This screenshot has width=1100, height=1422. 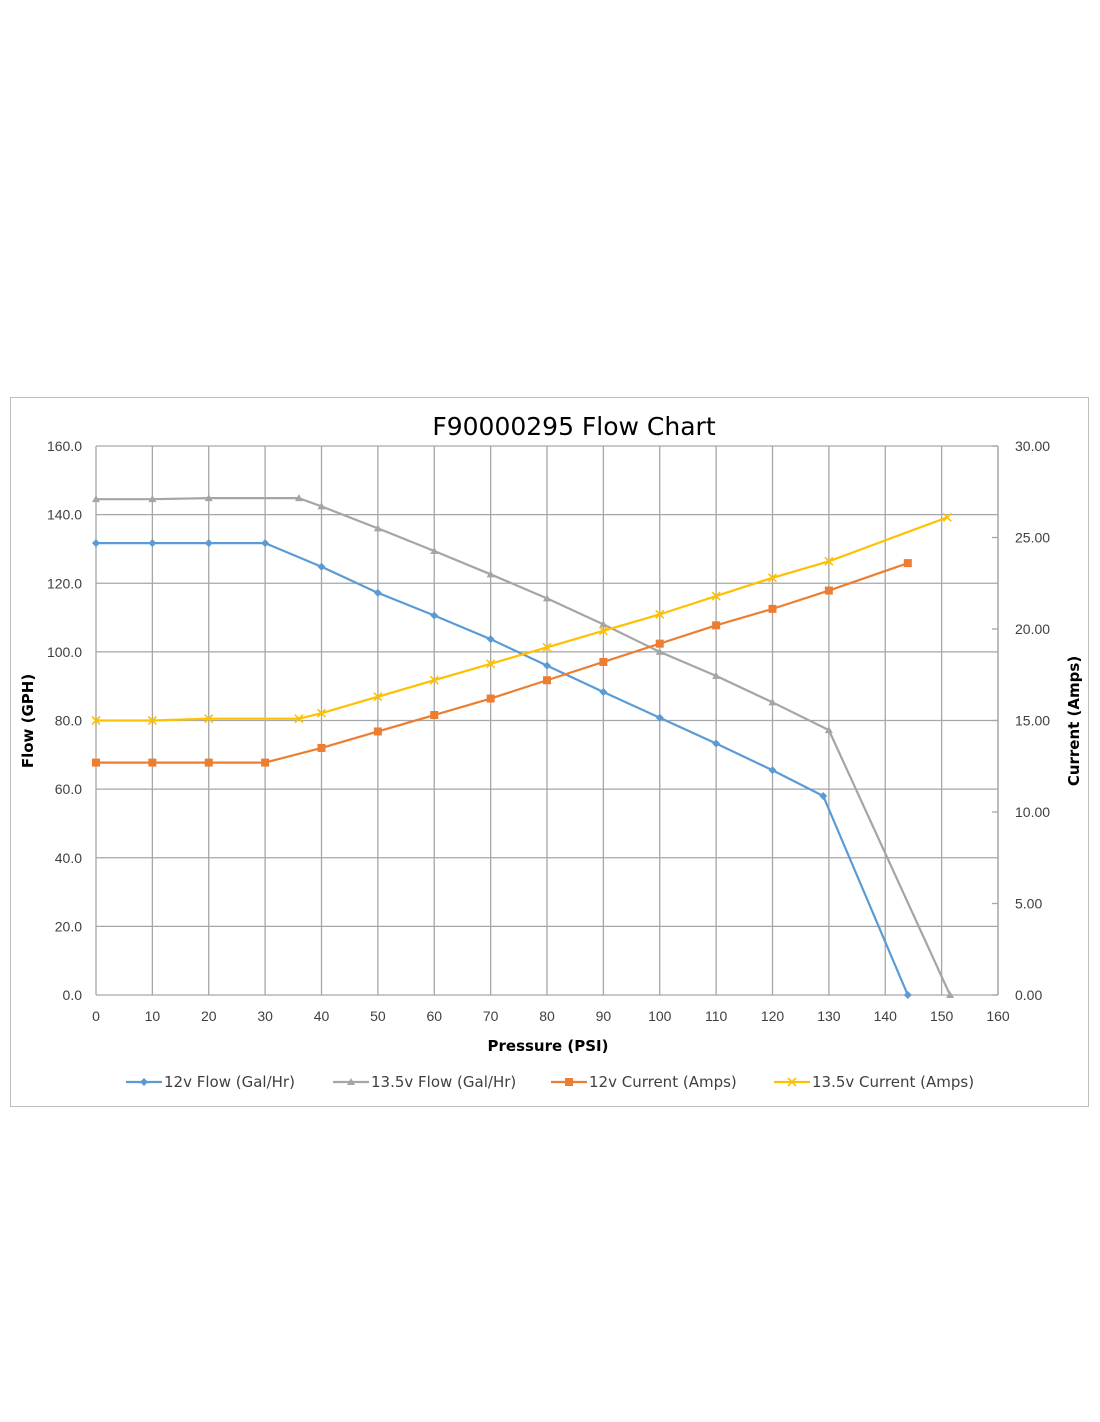 What do you see at coordinates (491, 1016) in the screenshot?
I see `x-tick-label: 70` at bounding box center [491, 1016].